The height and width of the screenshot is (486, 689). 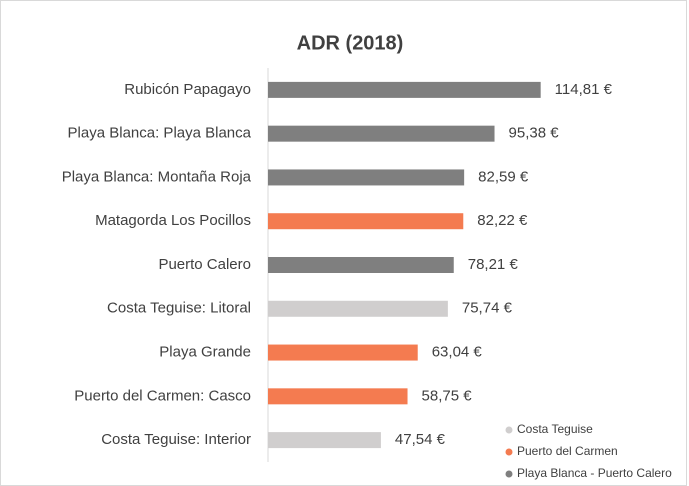 What do you see at coordinates (447, 395) in the screenshot?
I see `data-label: 58,75 €` at bounding box center [447, 395].